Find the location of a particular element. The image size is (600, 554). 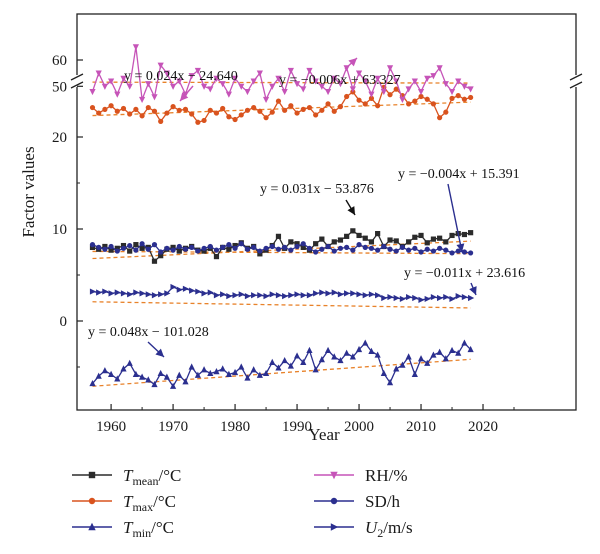

legend-item: Tmax/°C is located at coordinates (124, 503).